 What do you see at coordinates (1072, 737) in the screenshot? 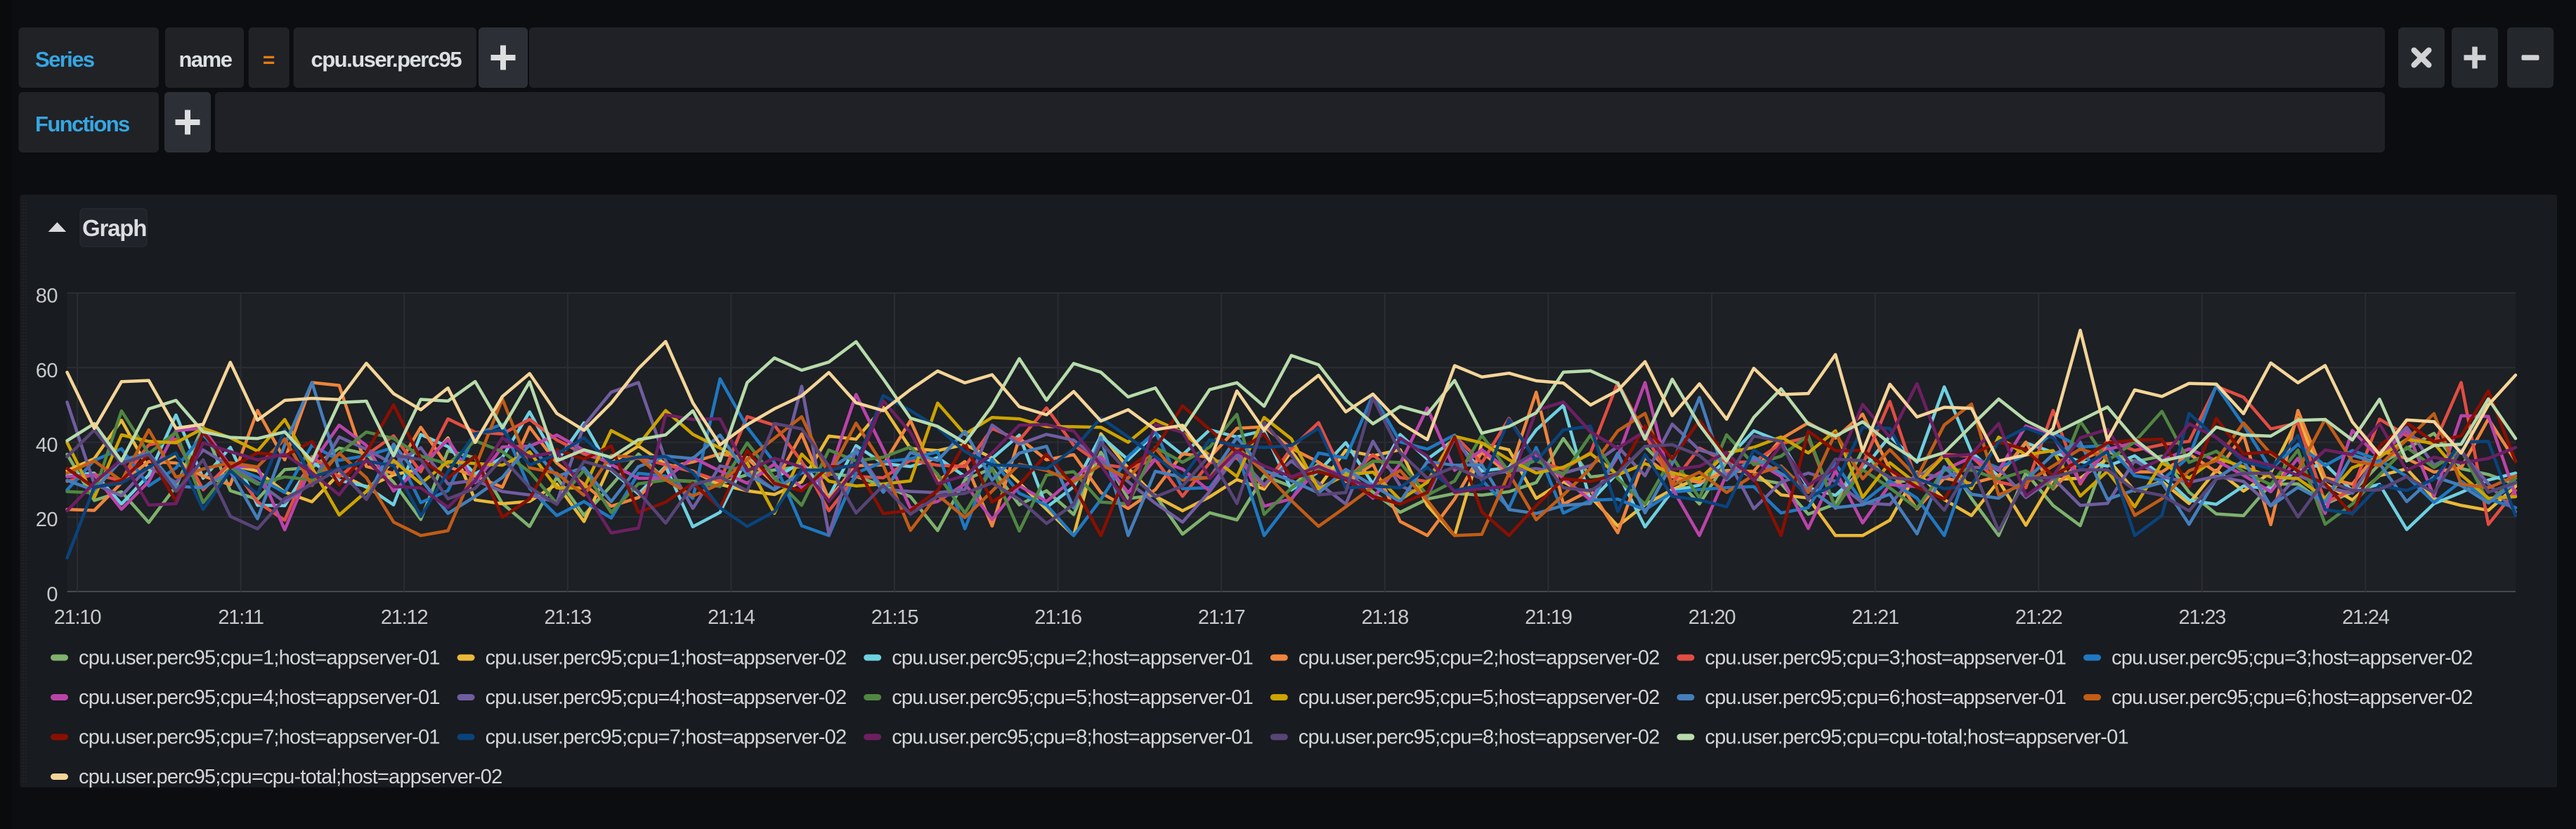
I see `svg-text:cpu.user.perc95;cpu=8;host=app: cpu.user.perc95;cpu=8;host=appserver-01` at bounding box center [1072, 737].